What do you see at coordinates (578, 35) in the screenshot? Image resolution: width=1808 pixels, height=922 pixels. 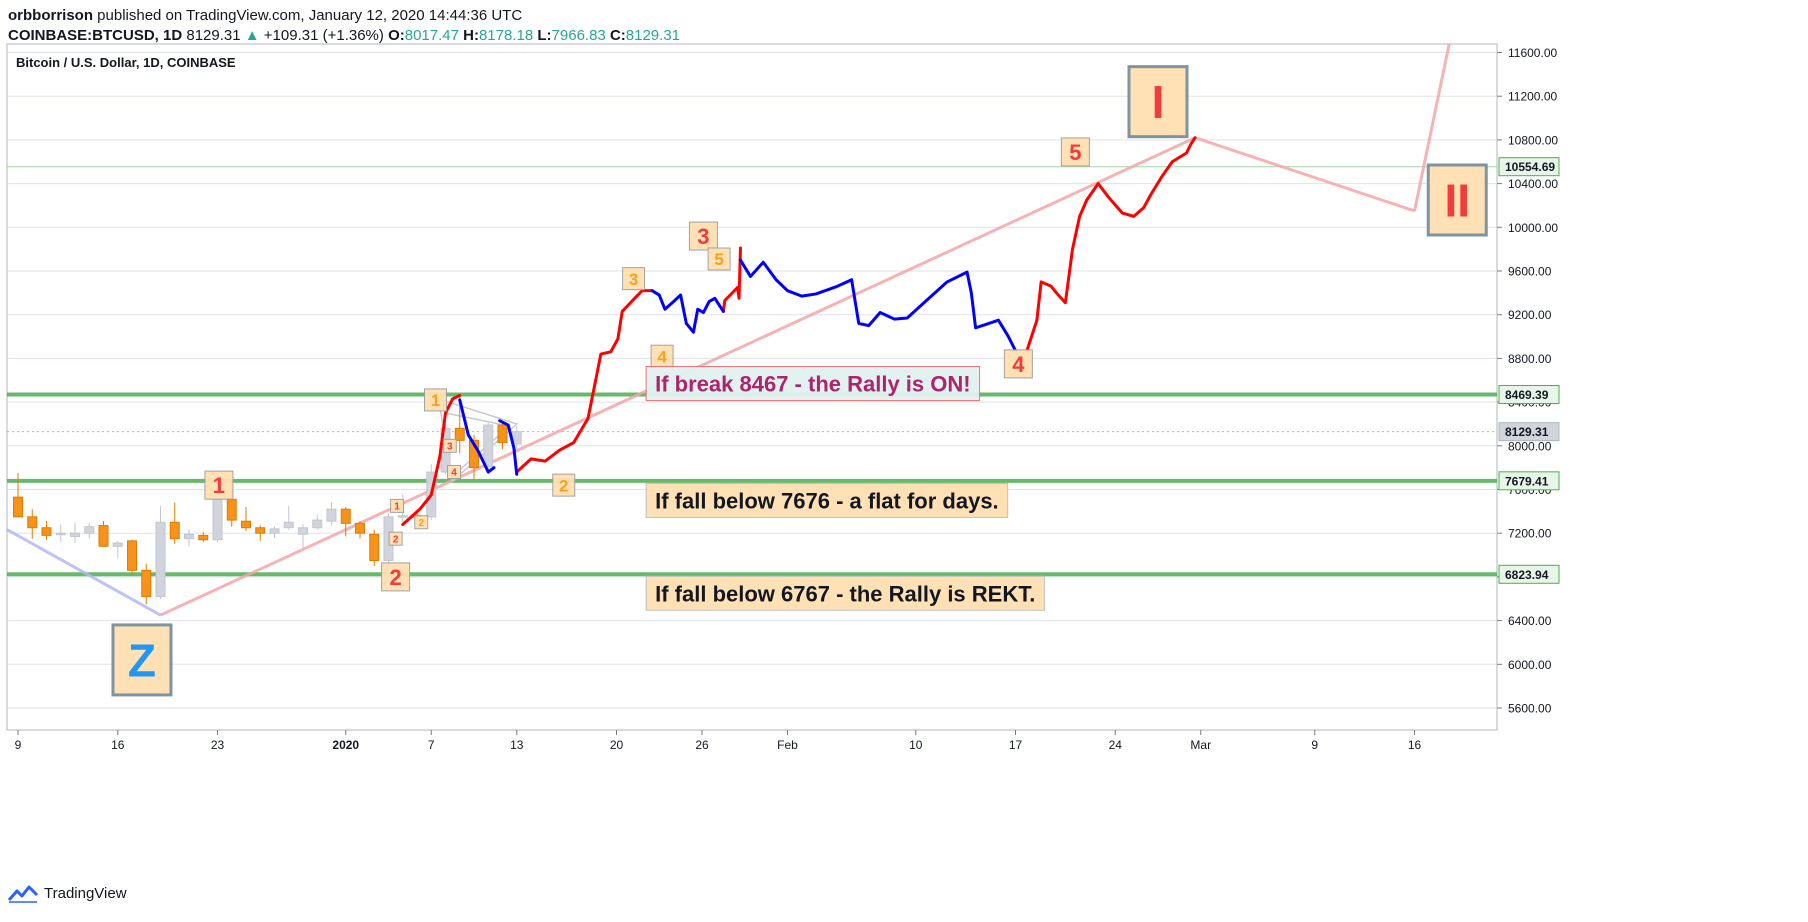 I see `low-value: 7966.83` at bounding box center [578, 35].